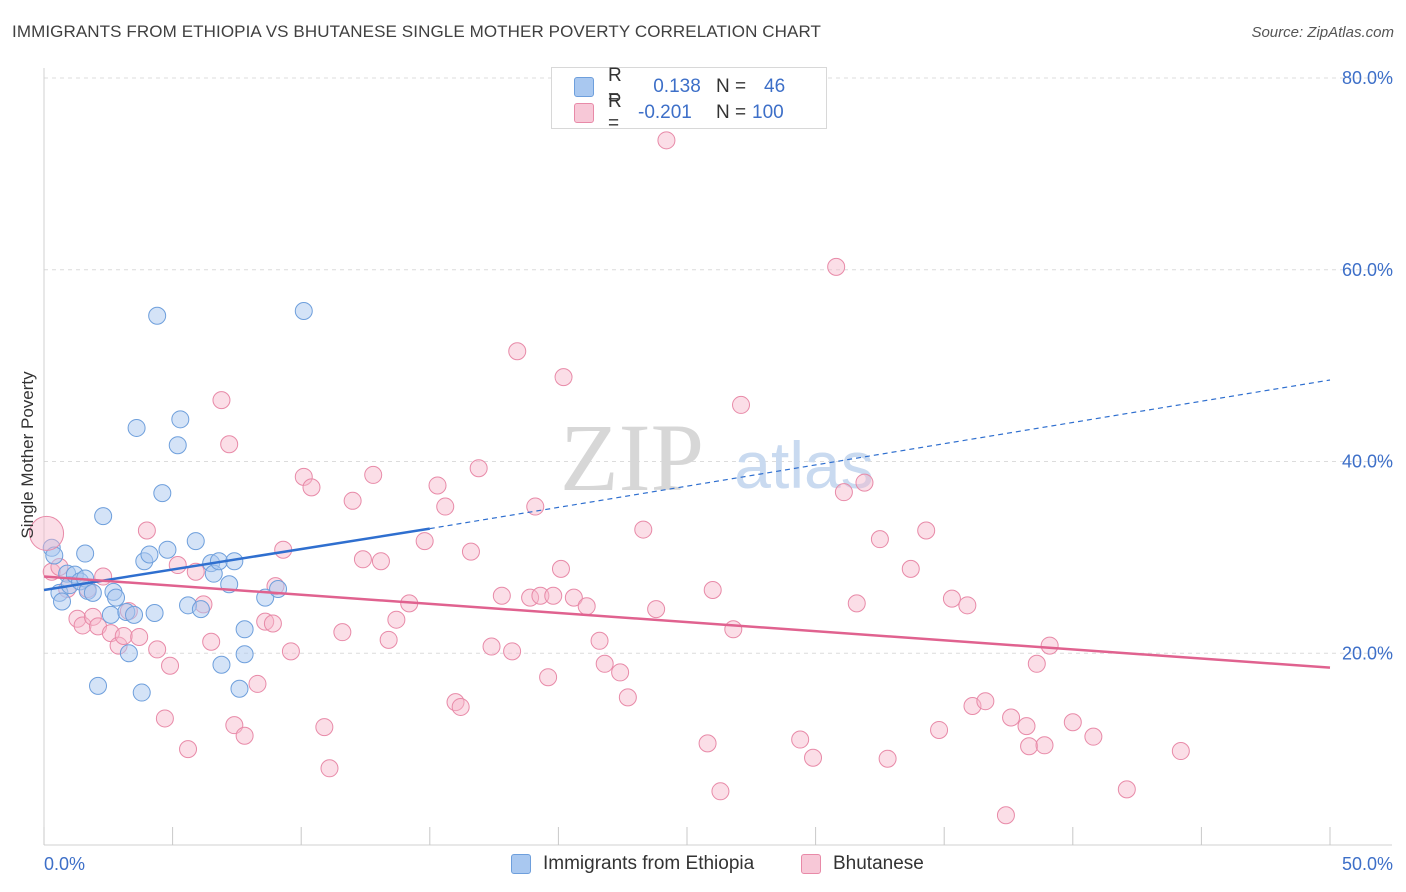 The width and height of the screenshot is (1406, 892). What do you see at coordinates (1367, 864) in the screenshot?
I see `x-tick-label: 50.0%` at bounding box center [1367, 864].